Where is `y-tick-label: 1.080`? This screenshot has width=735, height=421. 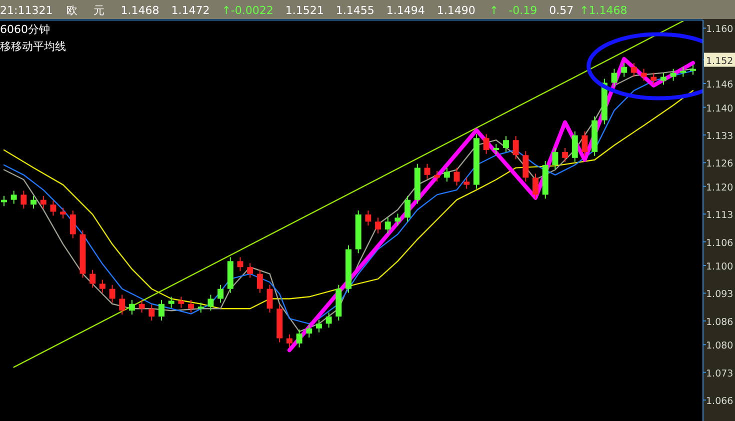 y-tick-label: 1.080 is located at coordinates (720, 346).